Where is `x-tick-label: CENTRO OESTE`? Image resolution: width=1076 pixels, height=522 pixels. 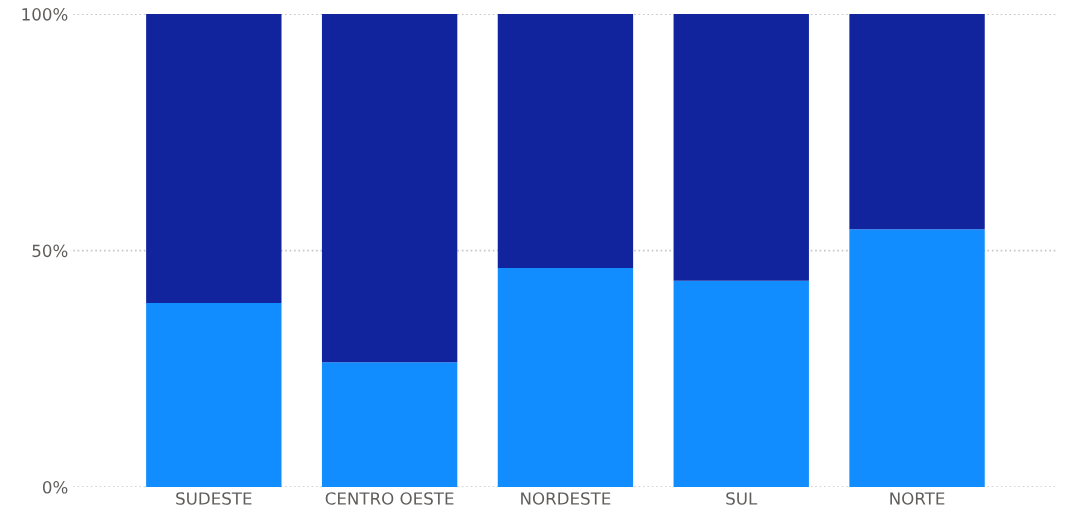 x-tick-label: CENTRO OESTE is located at coordinates (389, 498).